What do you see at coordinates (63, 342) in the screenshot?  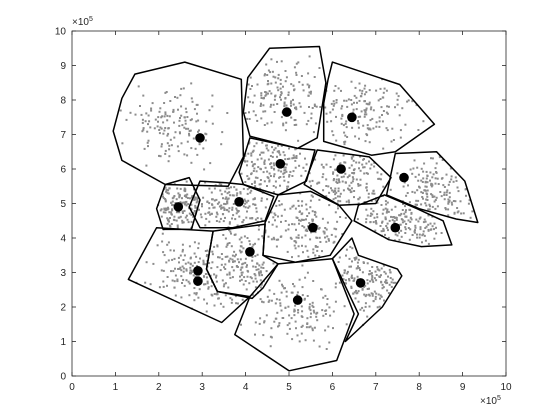 I see `y-tick-label: 1` at bounding box center [63, 342].